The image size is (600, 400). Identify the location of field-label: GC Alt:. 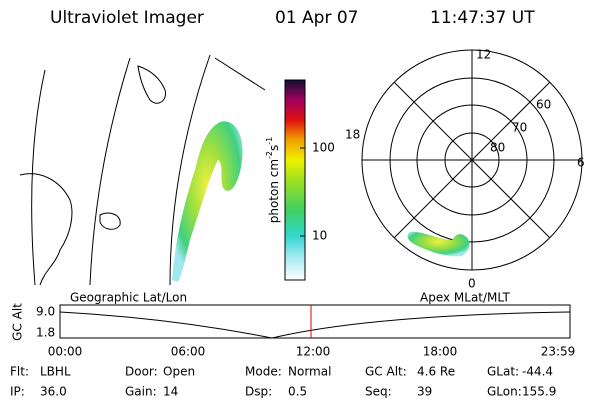
(386, 372).